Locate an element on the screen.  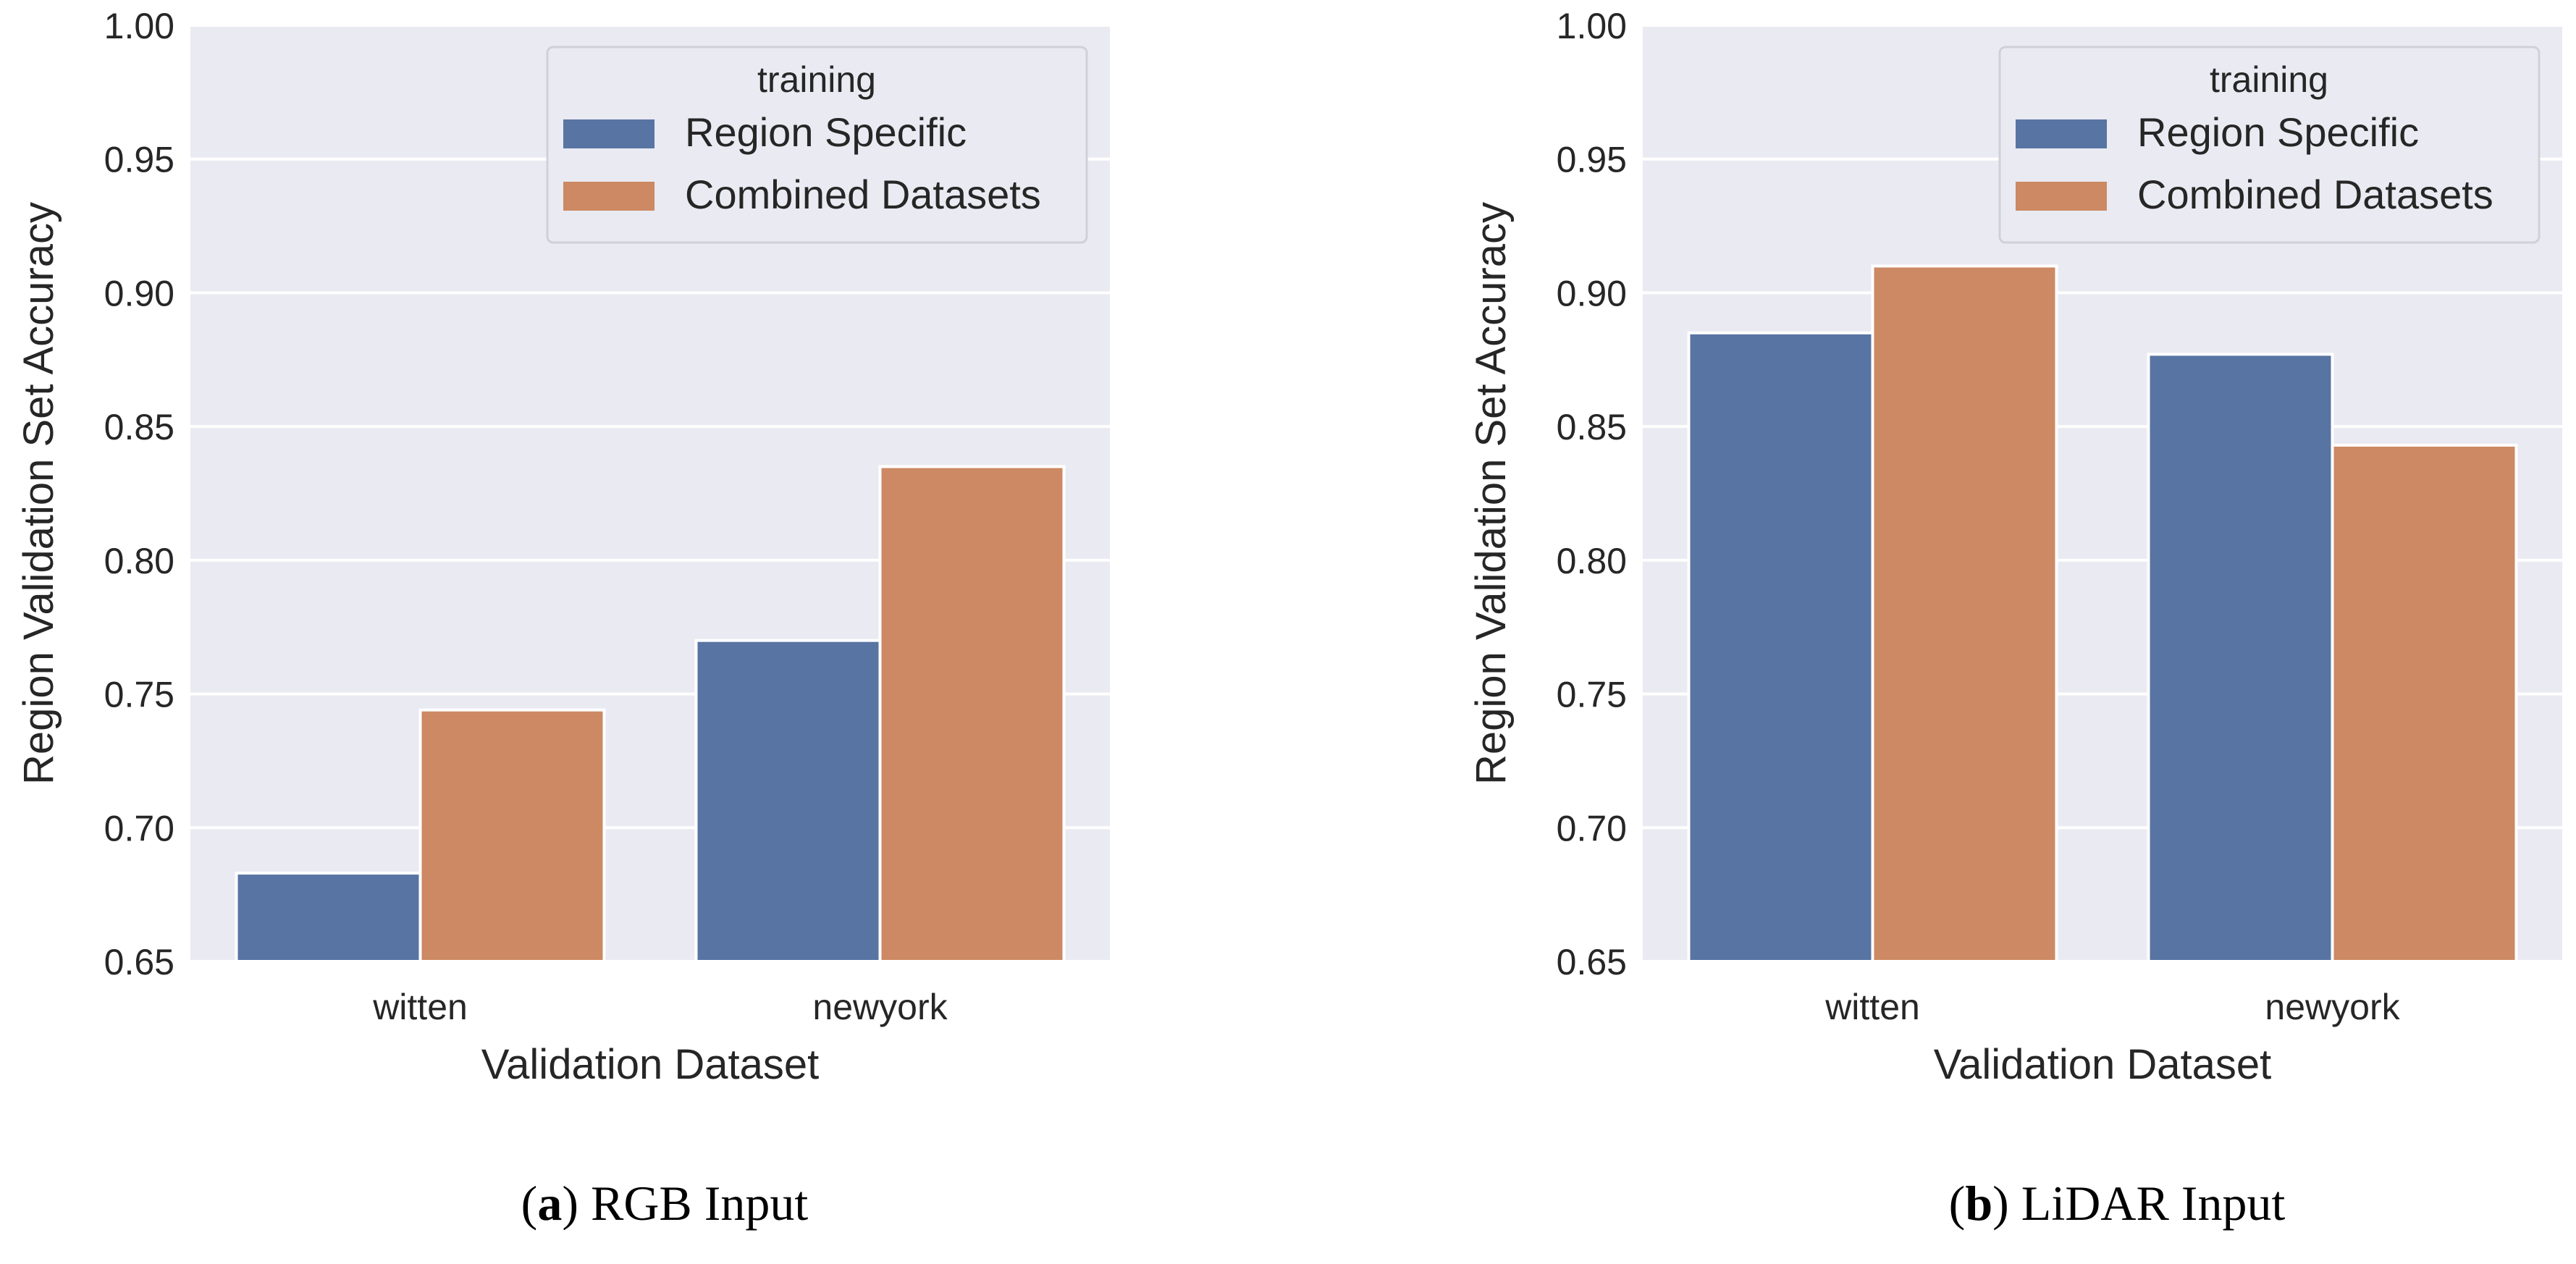
figure-caption: (a) RGB Input is located at coordinates (665, 1203).